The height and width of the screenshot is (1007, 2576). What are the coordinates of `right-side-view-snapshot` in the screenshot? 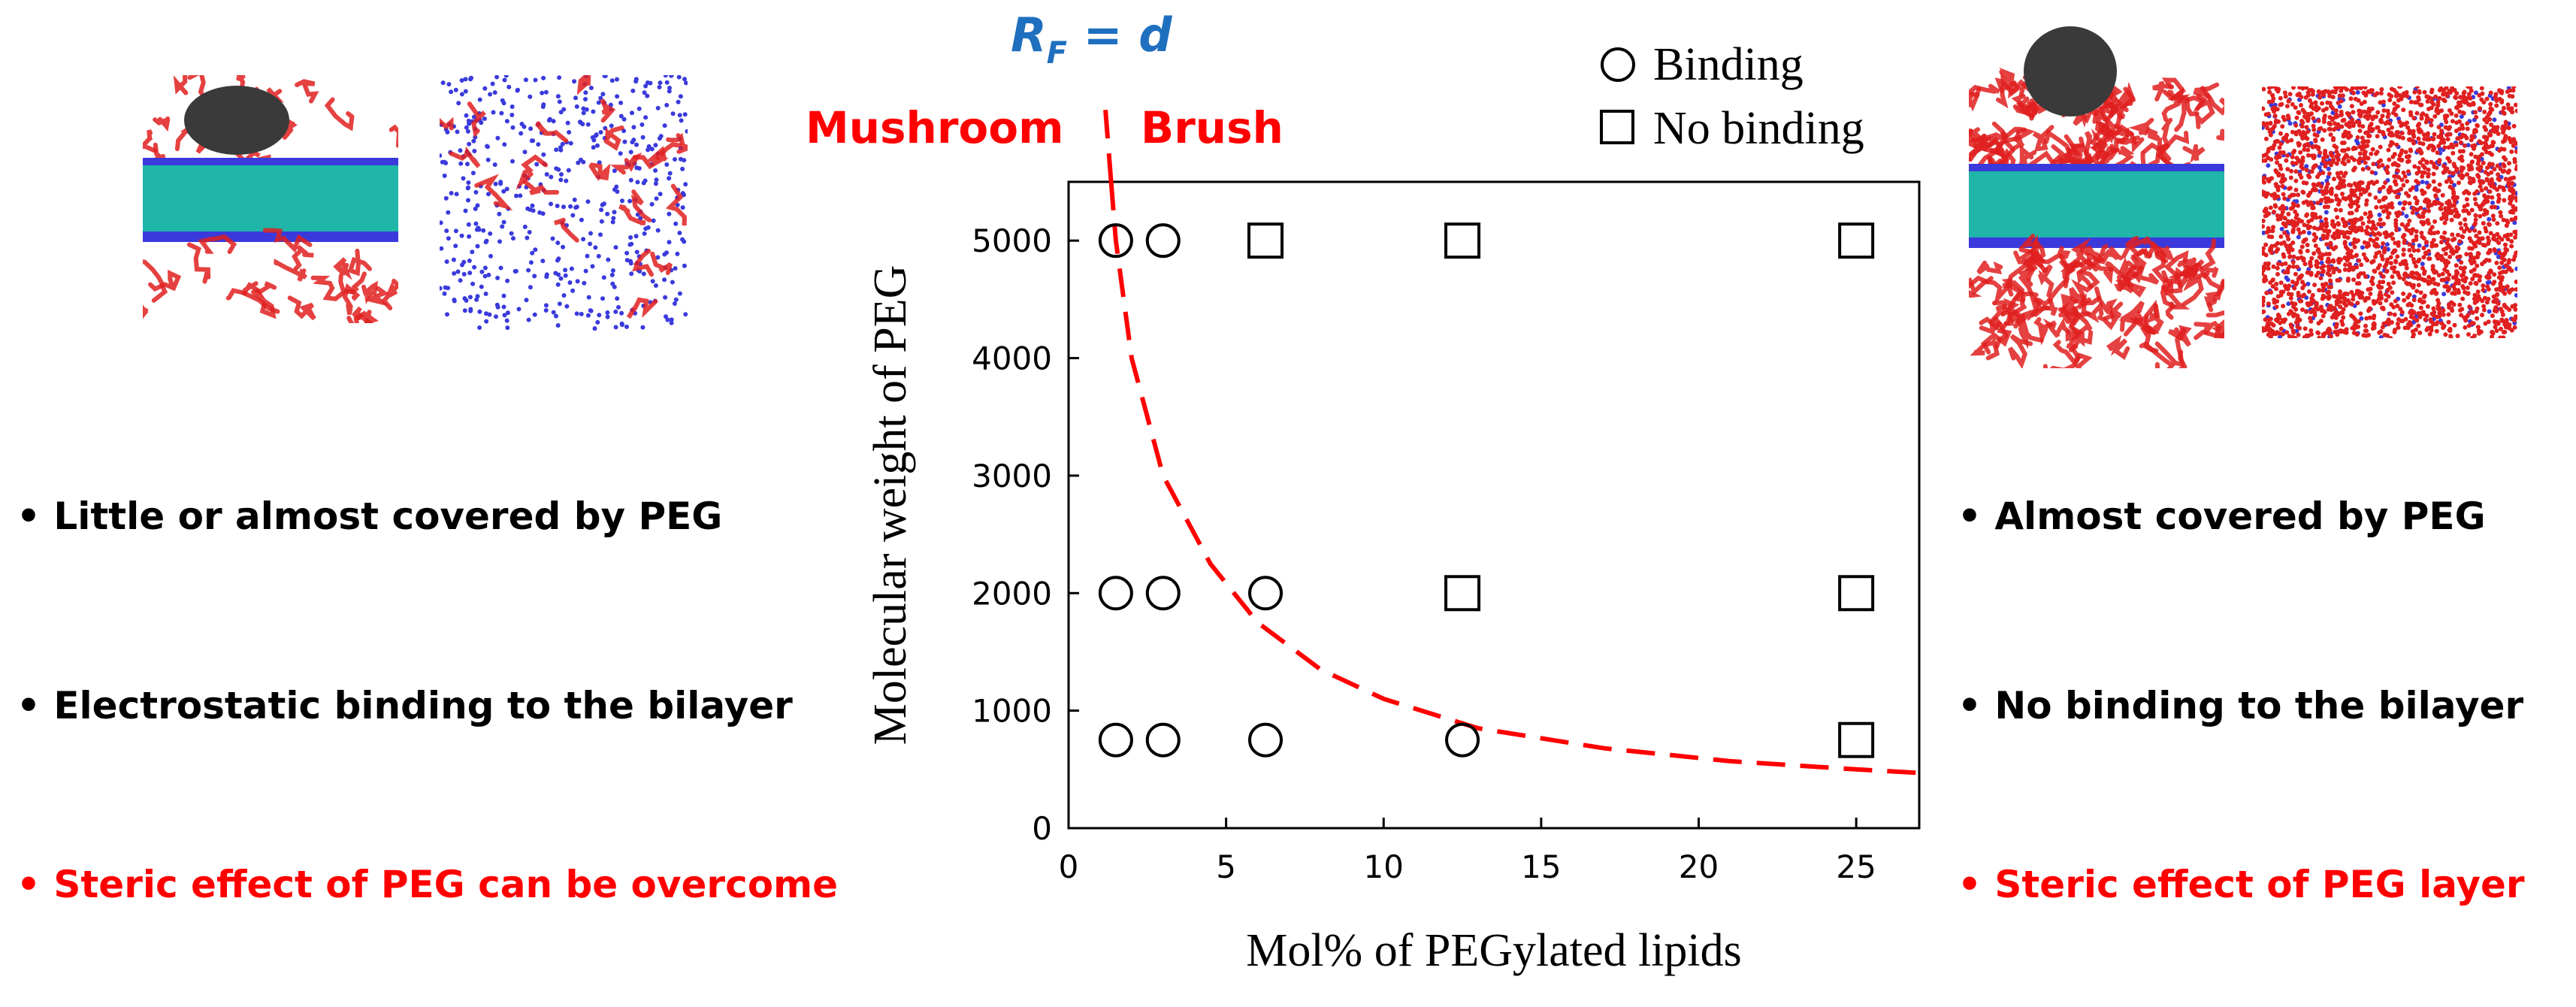 It's located at (2097, 197).